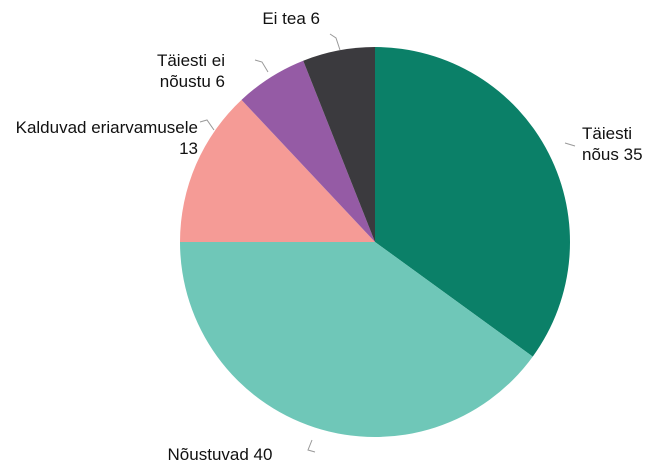 The height and width of the screenshot is (466, 669). Describe the element at coordinates (99, 138) in the screenshot. I see `slice-label: Kalduvad eriarvamusele 13` at that location.